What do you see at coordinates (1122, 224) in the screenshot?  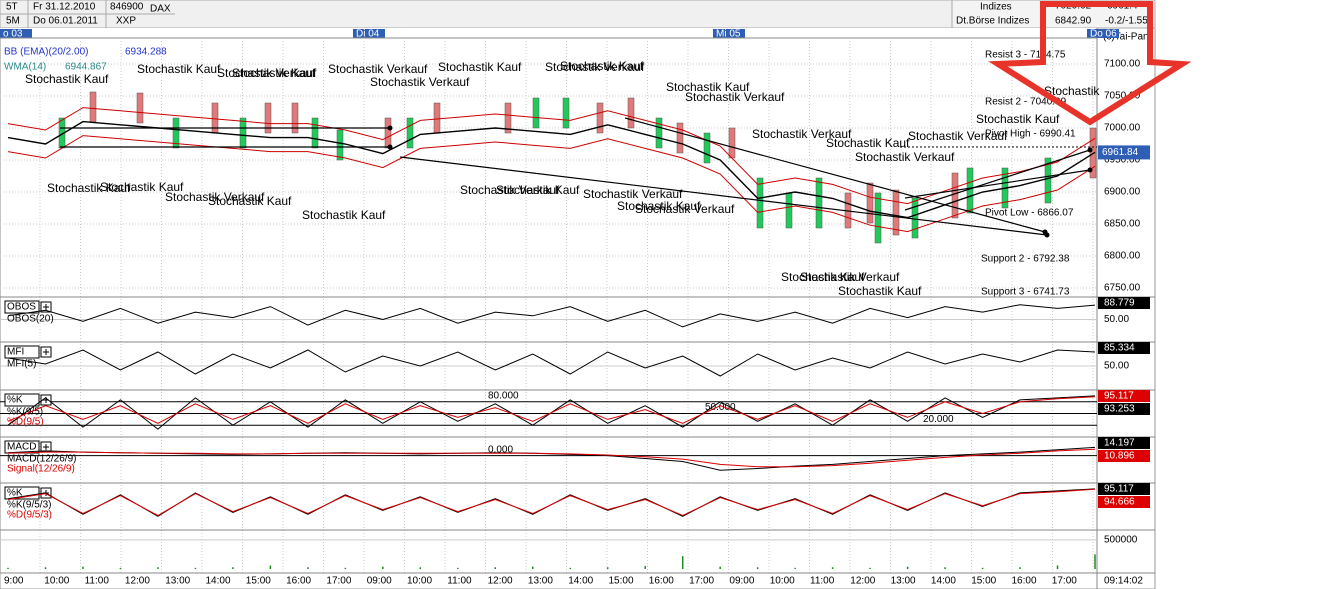 I see `price-axis-label: 6850.00` at bounding box center [1122, 224].